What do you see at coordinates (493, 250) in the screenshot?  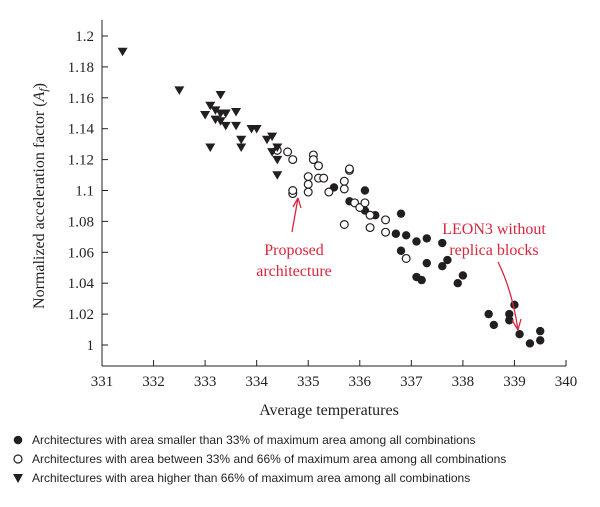 I see `annotation-leon3-line2: replica blocks` at bounding box center [493, 250].